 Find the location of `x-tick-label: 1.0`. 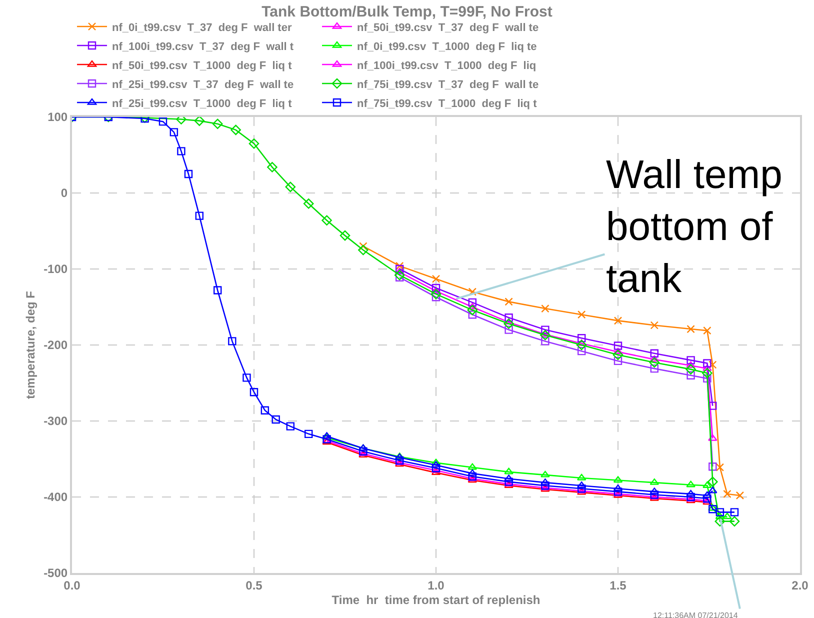

x-tick-label: 1.0 is located at coordinates (436, 585).